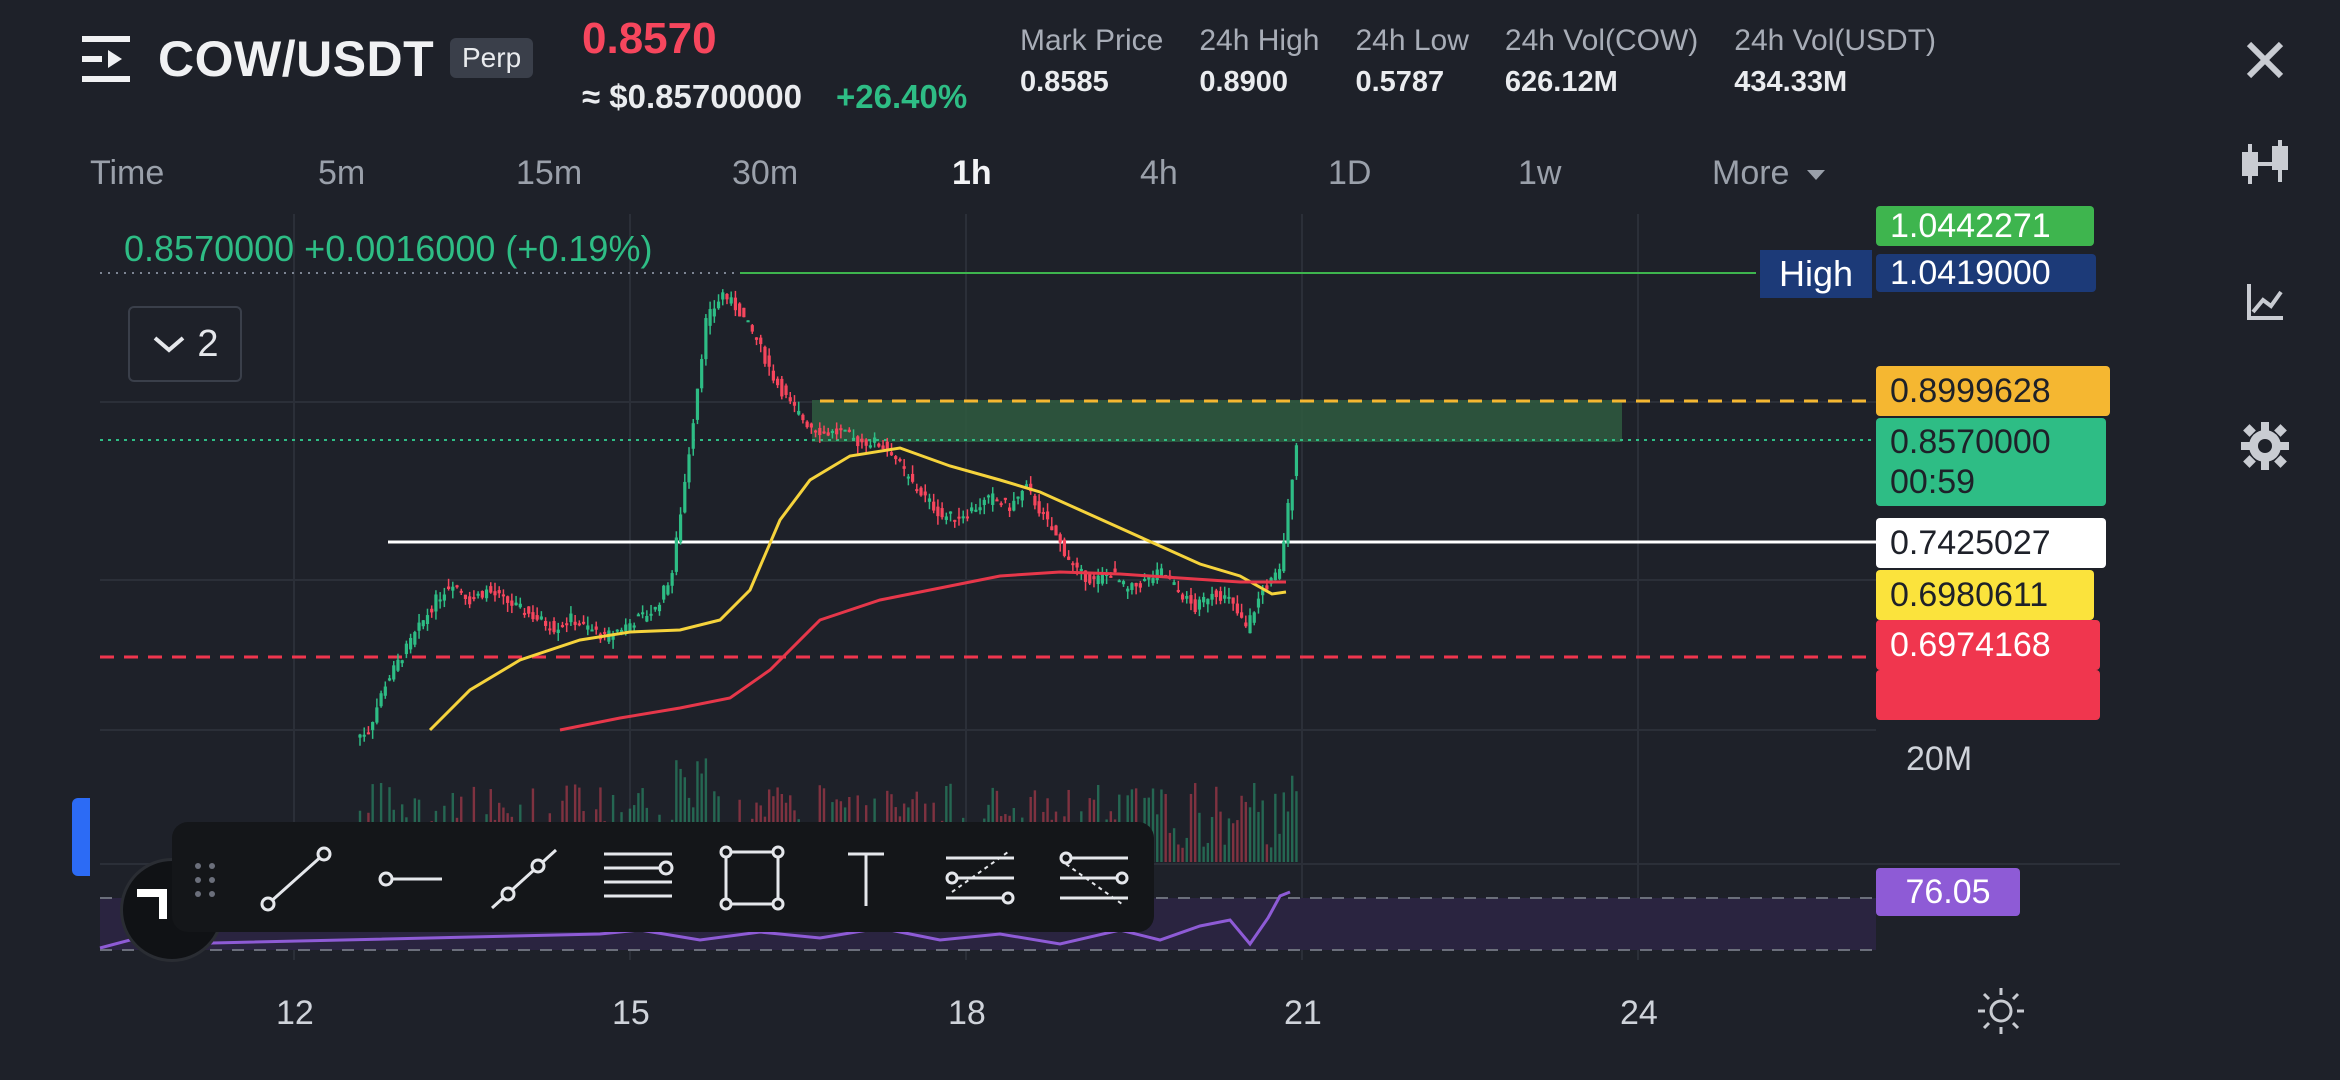 Image resolution: width=2340 pixels, height=1080 pixels. Describe the element at coordinates (81, 837) in the screenshot. I see `side-panel-tab` at that location.